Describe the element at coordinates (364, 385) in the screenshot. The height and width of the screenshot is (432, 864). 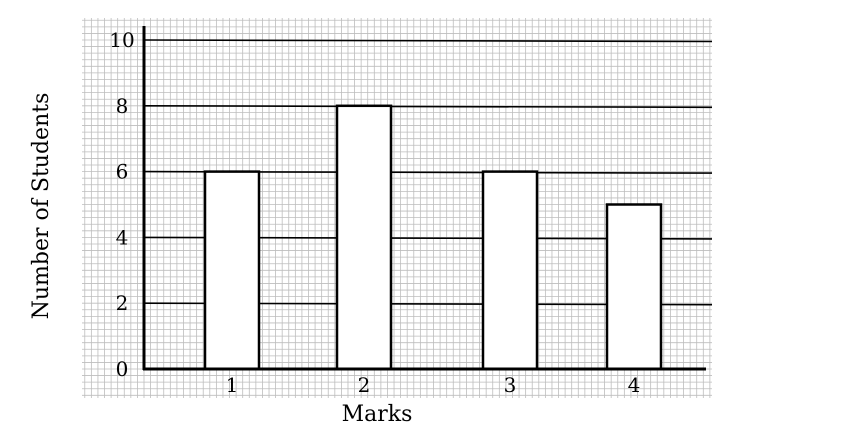
I see `x-tick-label: 2` at that location.